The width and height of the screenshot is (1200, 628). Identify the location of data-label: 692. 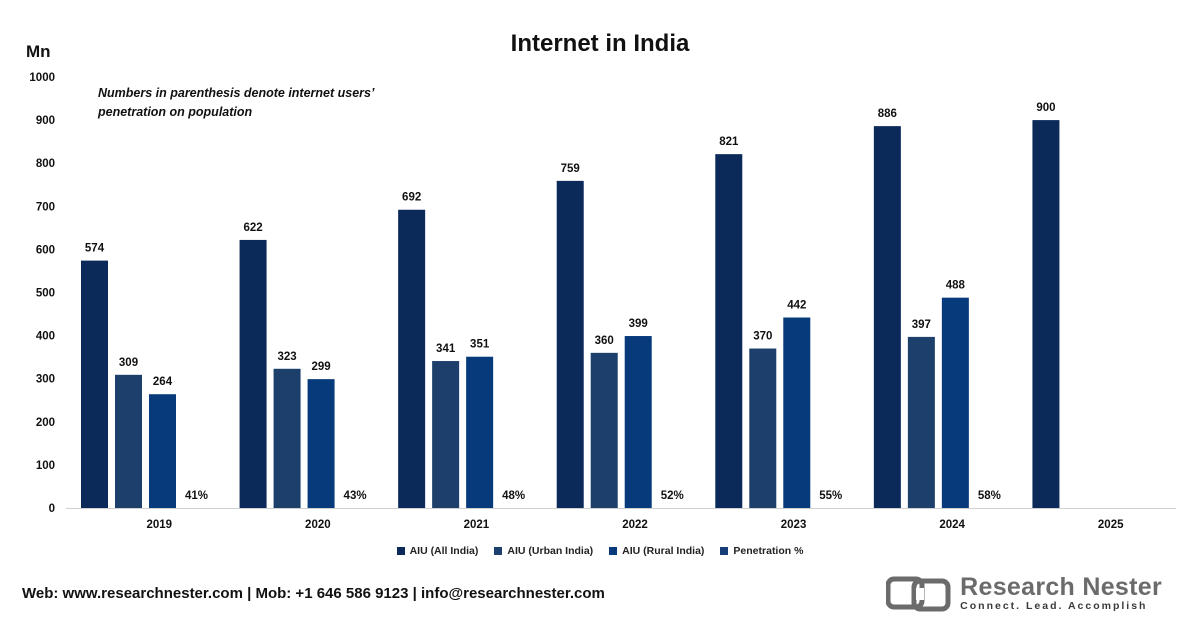
(411, 198).